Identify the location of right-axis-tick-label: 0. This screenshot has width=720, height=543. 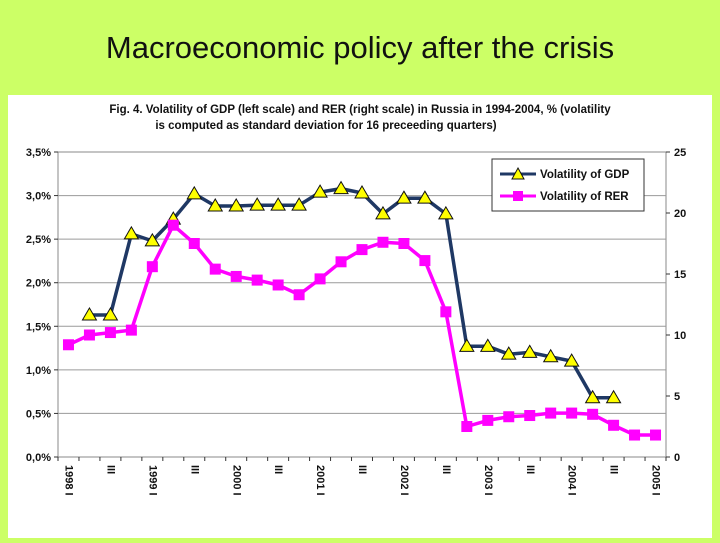
(677, 458).